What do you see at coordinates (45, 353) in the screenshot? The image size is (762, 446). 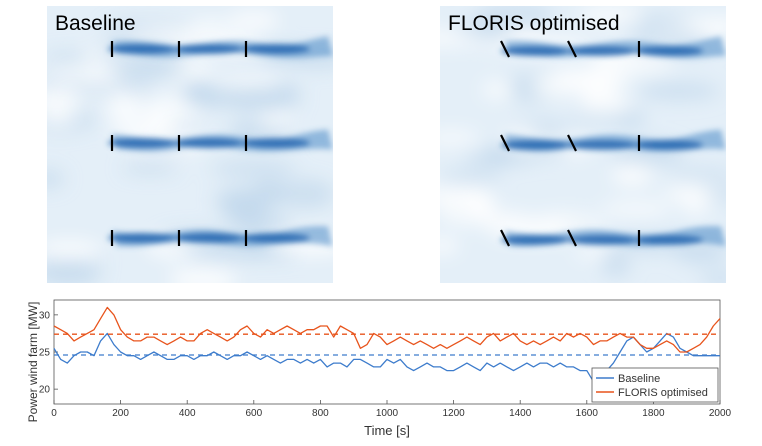 I see `y-tick-label: 25` at bounding box center [45, 353].